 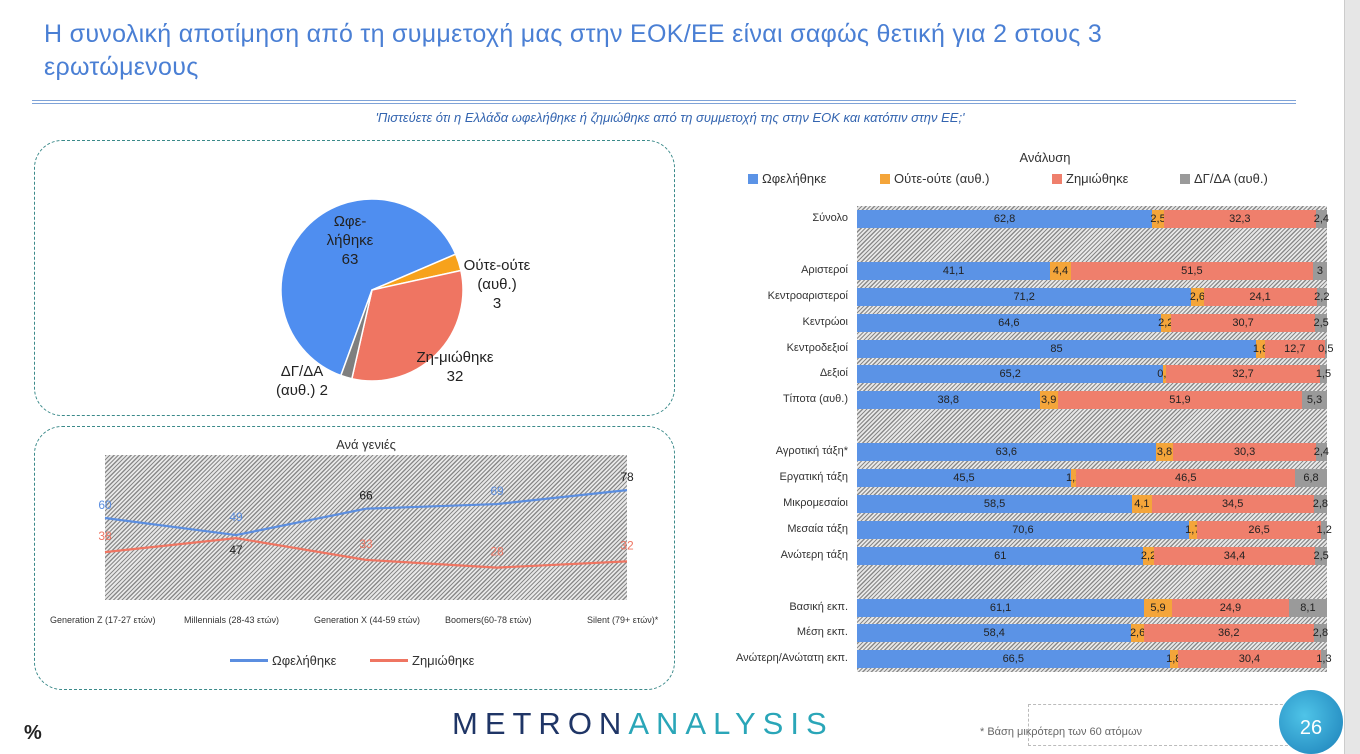 What do you see at coordinates (1173, 659) in the screenshot?
I see `bar-segment: 1,8` at bounding box center [1173, 659].